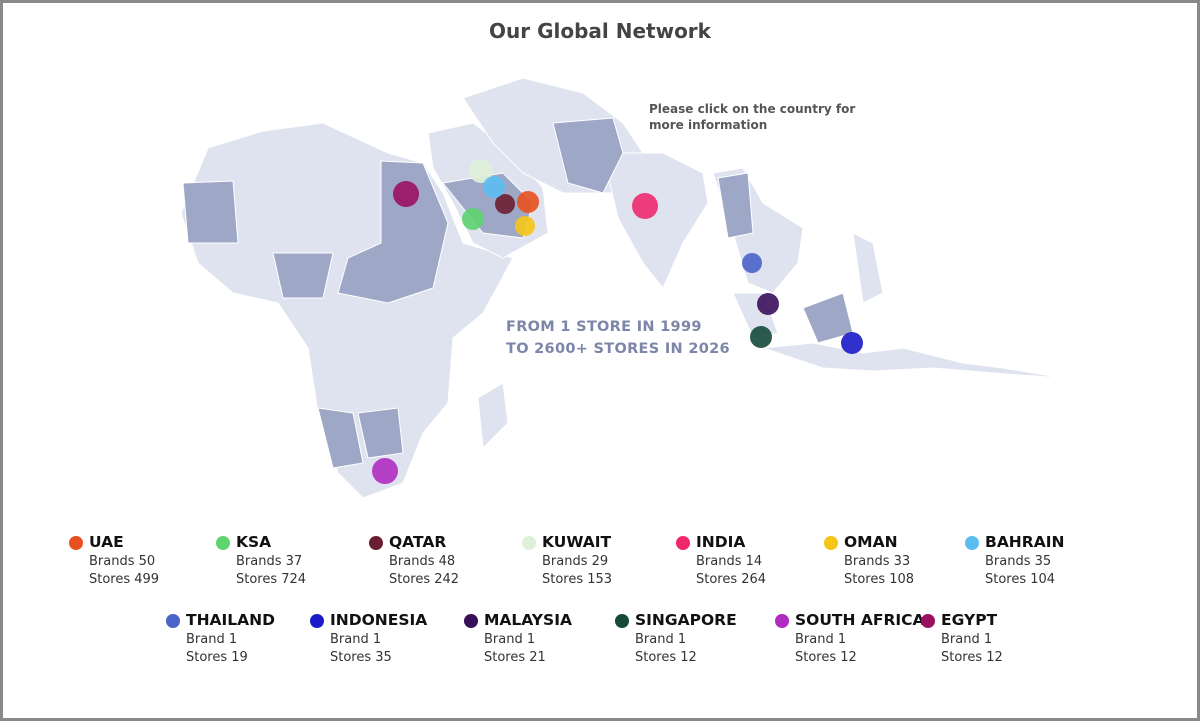 The image size is (1200, 721). I want to click on stores: Stores 242, so click(424, 579).